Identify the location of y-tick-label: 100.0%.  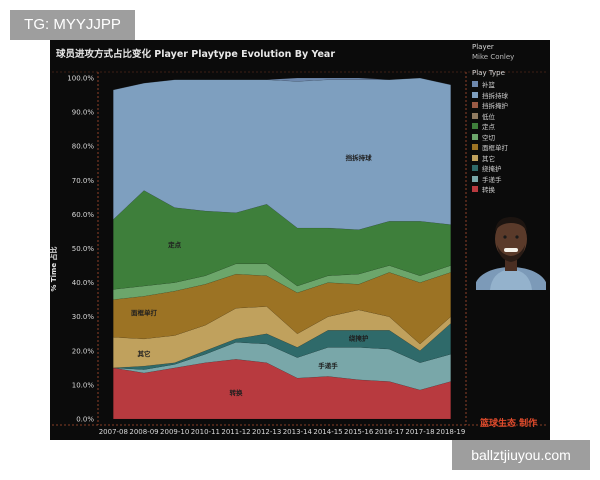
(80, 79).